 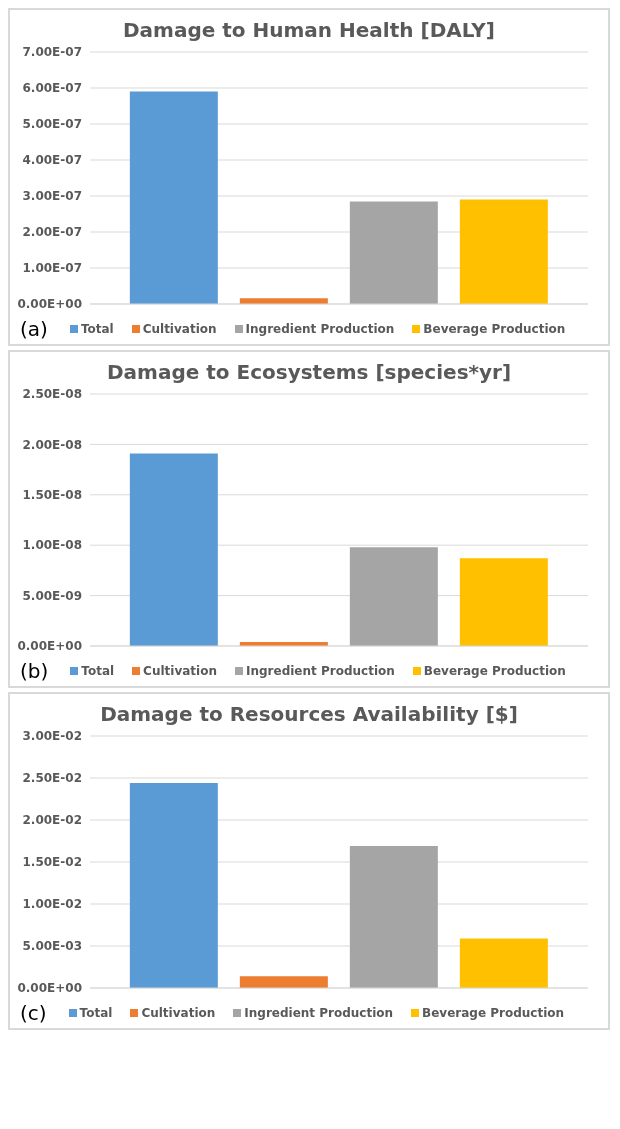 What do you see at coordinates (52, 232) in the screenshot?
I see `y-tick-label: 2.00E-07` at bounding box center [52, 232].